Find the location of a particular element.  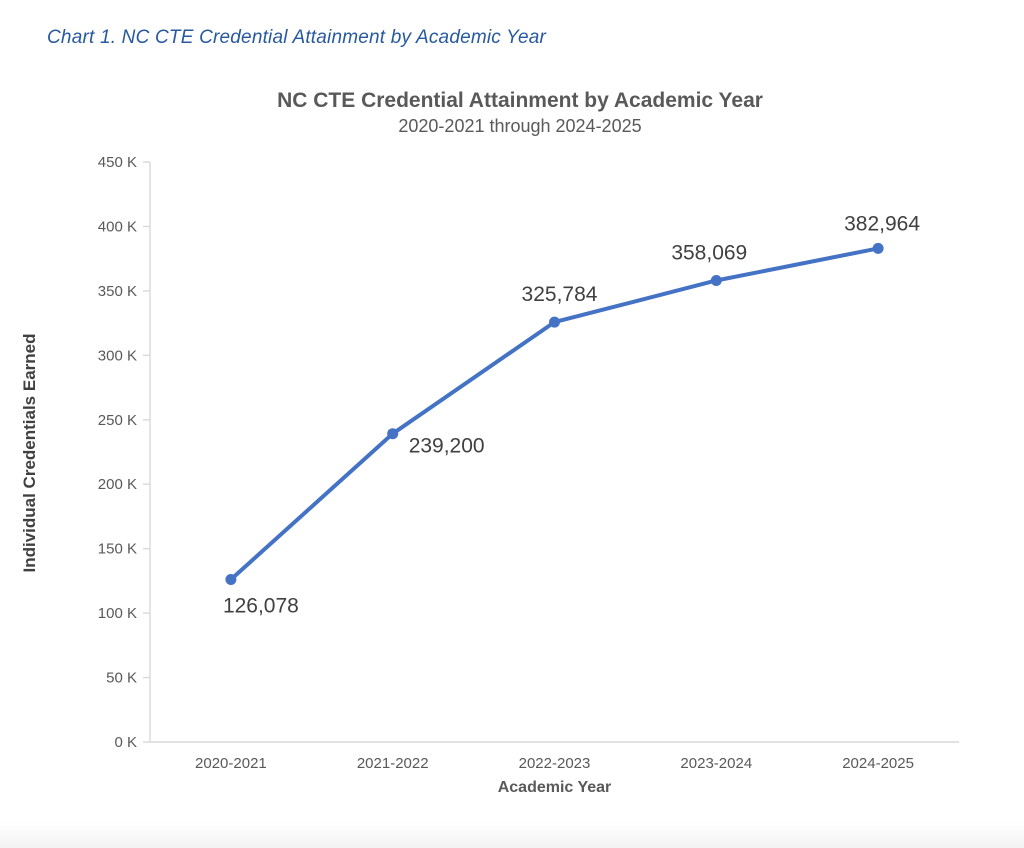

x-category-label: 2020-2021 is located at coordinates (231, 763).